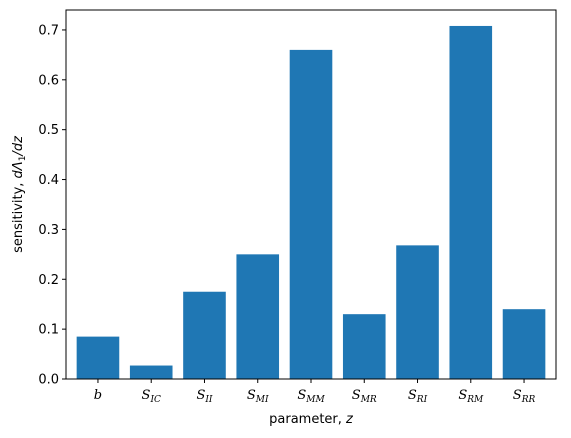 Image resolution: width=571 pixels, height=438 pixels. I want to click on x-axis: b SIC SII SMI SMM SMR SRI SRM SRR, so click(315, 392).